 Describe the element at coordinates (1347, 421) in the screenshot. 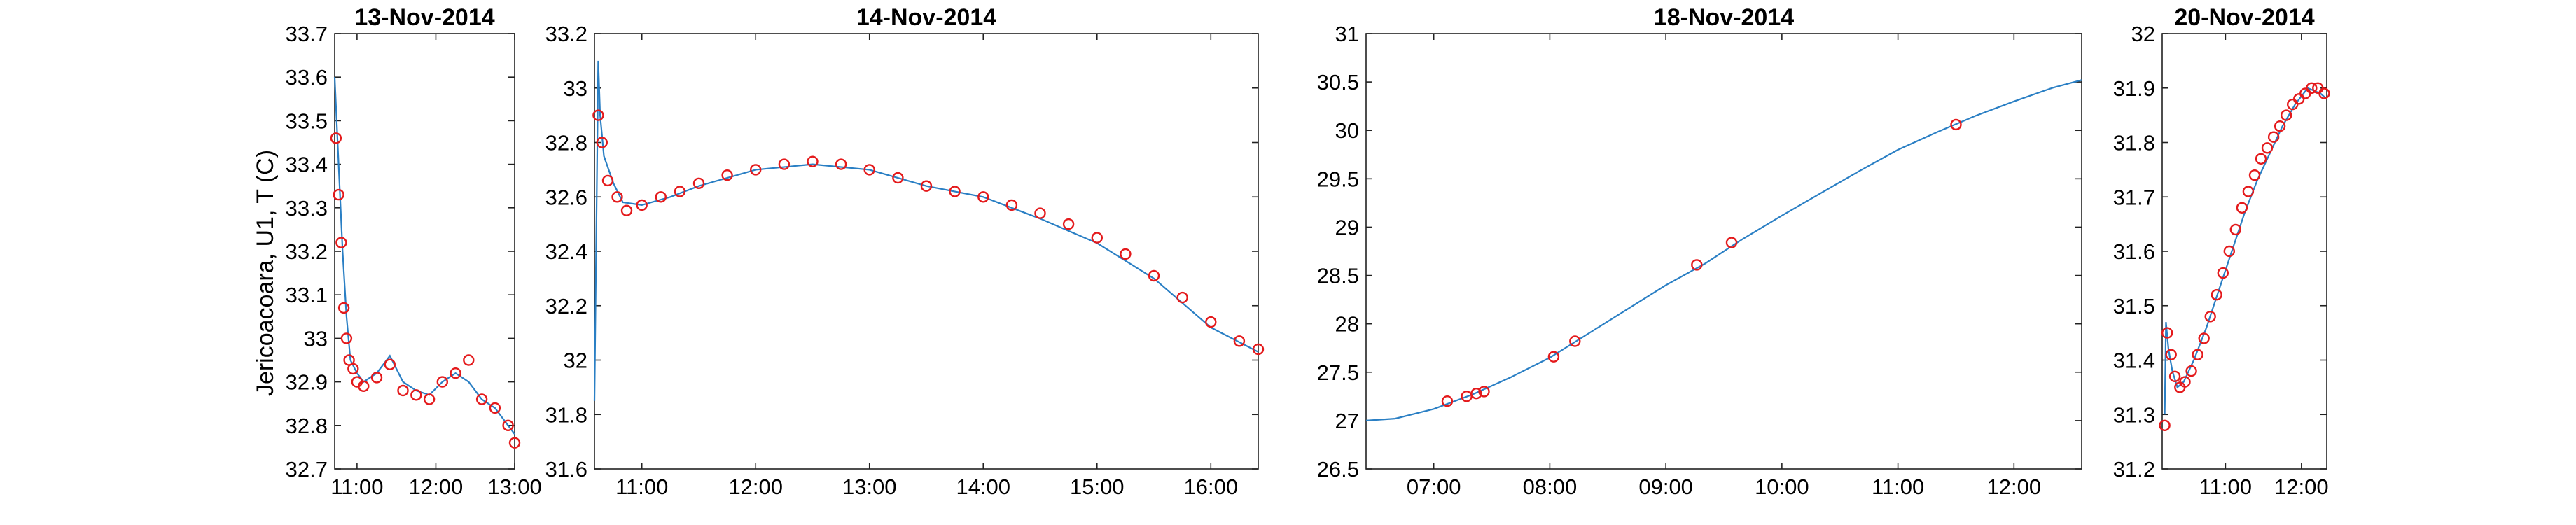

I see `y-tick-label: 27` at that location.